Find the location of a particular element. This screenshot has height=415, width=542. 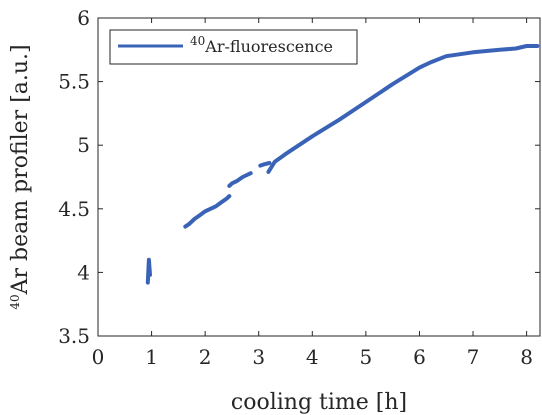

x-tick-label: 4 is located at coordinates (312, 357).